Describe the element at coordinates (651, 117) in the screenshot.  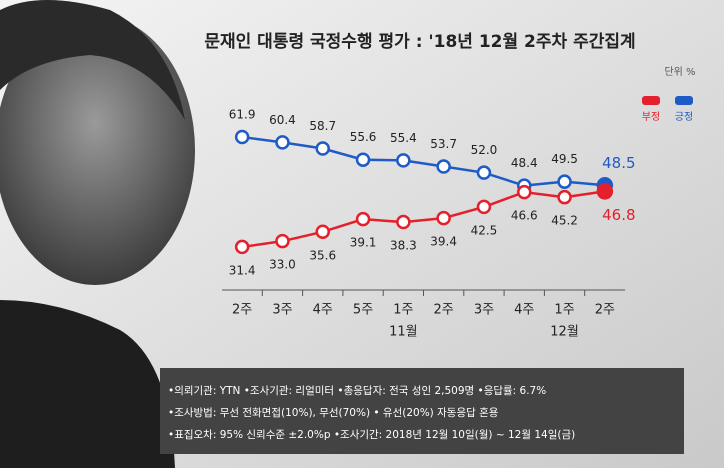
I see `legend-label: 부정` at that location.